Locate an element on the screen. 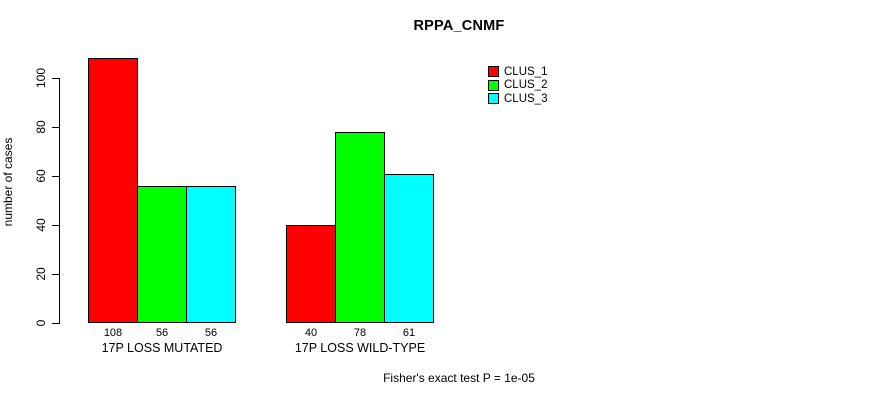 The image size is (890, 400). chart-title: RPPA_CNMF is located at coordinates (459, 26).